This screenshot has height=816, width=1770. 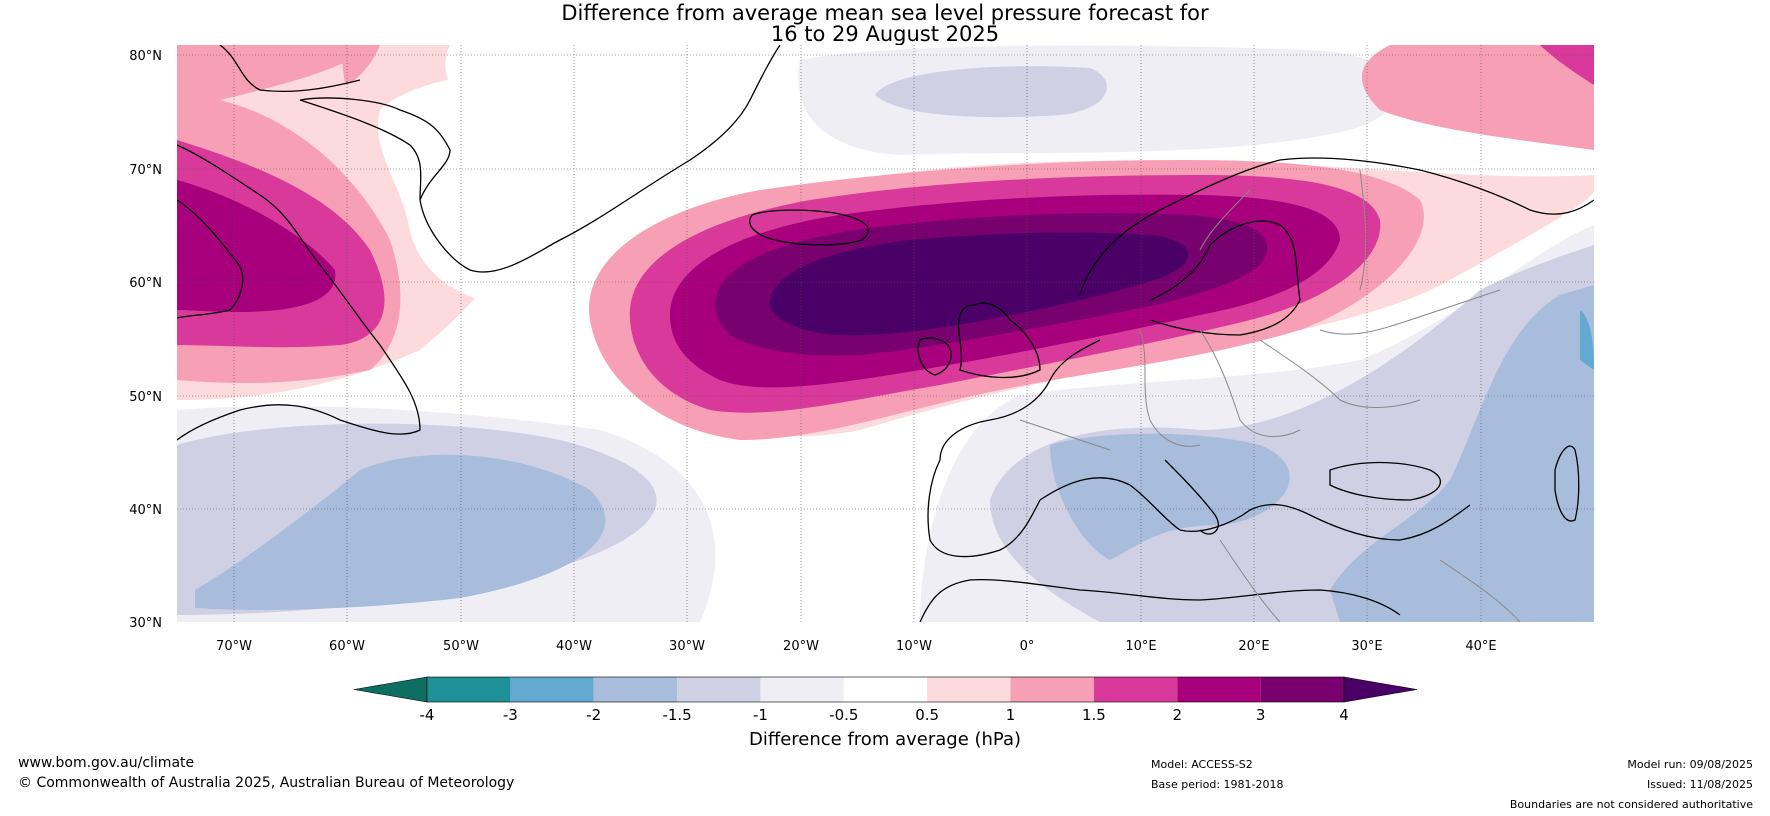 What do you see at coordinates (145, 170) in the screenshot?
I see `lat-label-70n: 70°N` at bounding box center [145, 170].